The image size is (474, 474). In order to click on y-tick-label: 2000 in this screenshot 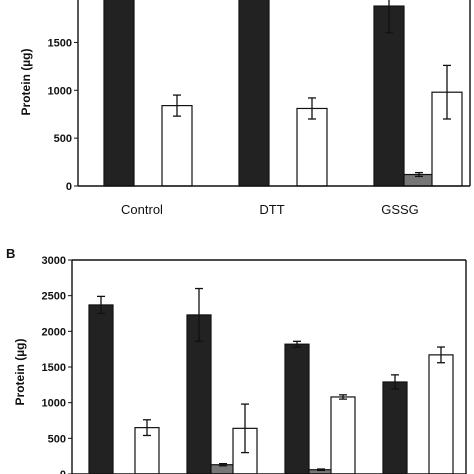, I will do `click(54, 332)`.